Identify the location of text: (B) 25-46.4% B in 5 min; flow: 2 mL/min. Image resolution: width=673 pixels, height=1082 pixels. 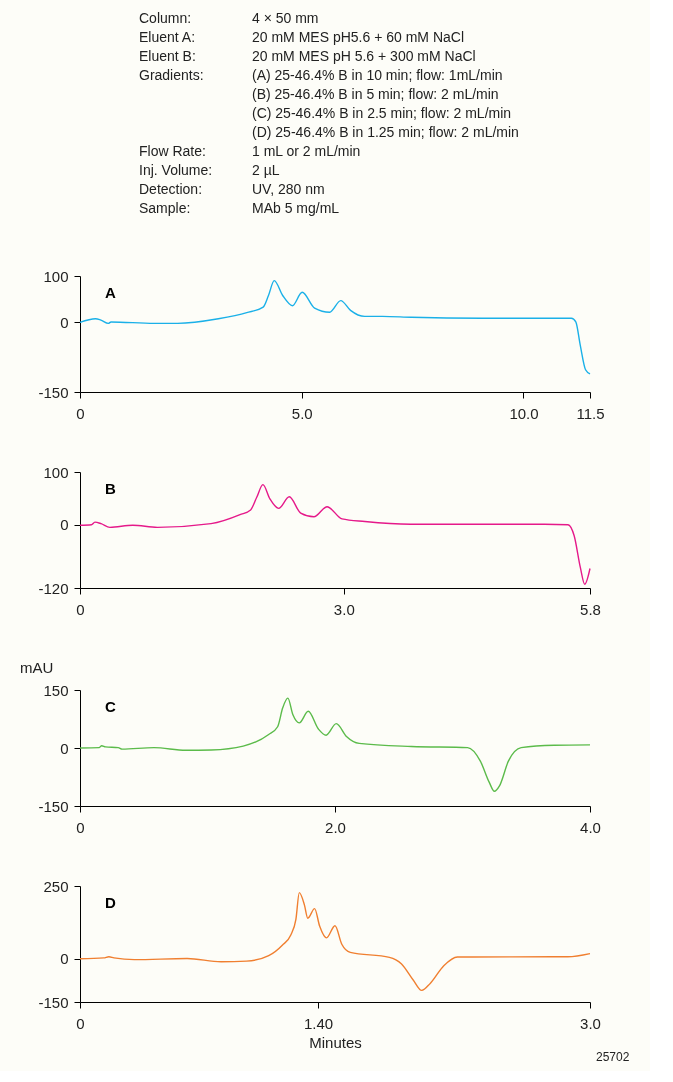
(375, 94).